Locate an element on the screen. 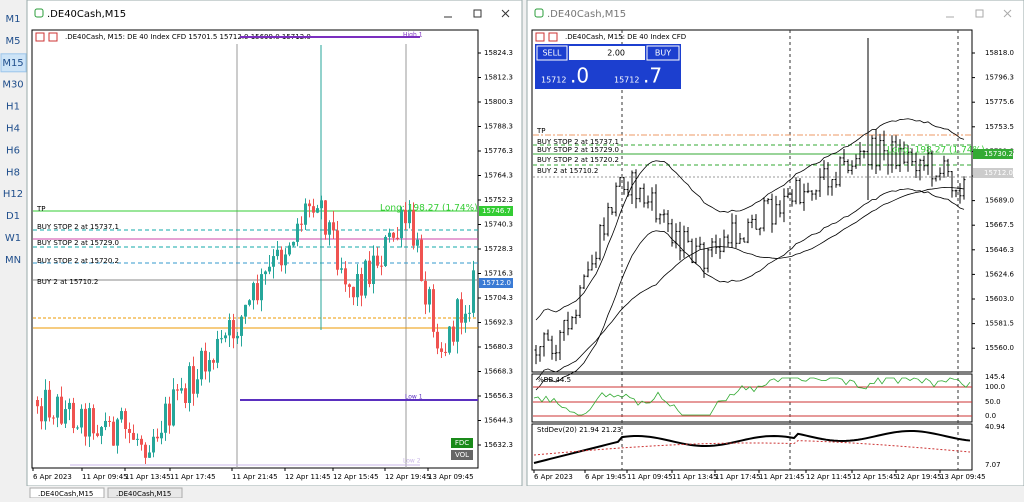  indicator-scale: 40.94 is located at coordinates (995, 427).